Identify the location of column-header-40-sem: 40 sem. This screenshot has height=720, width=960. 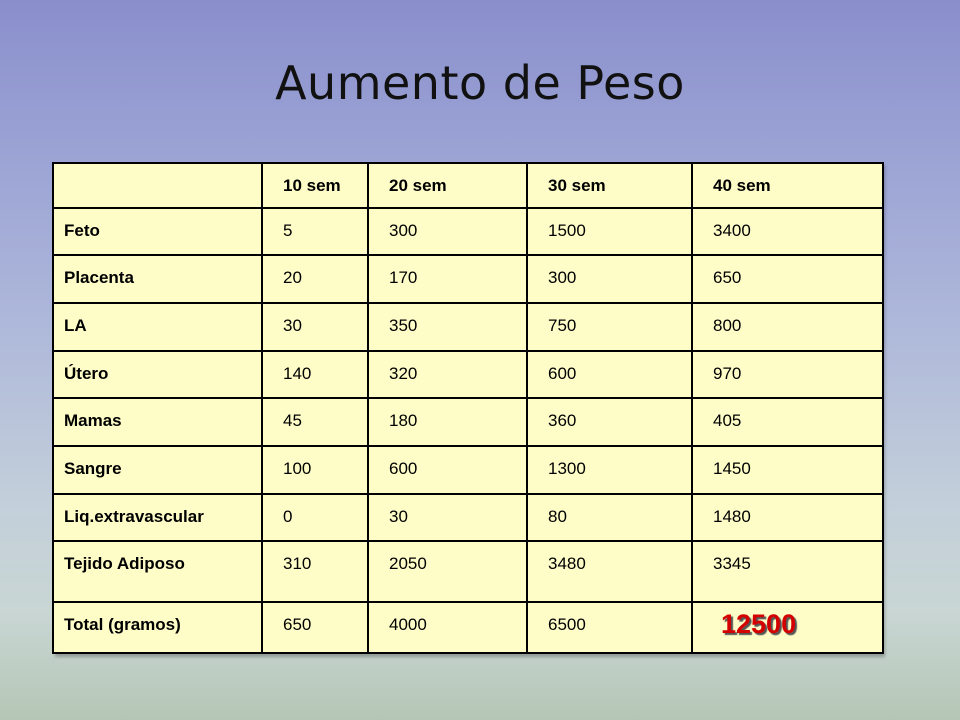
(787, 185).